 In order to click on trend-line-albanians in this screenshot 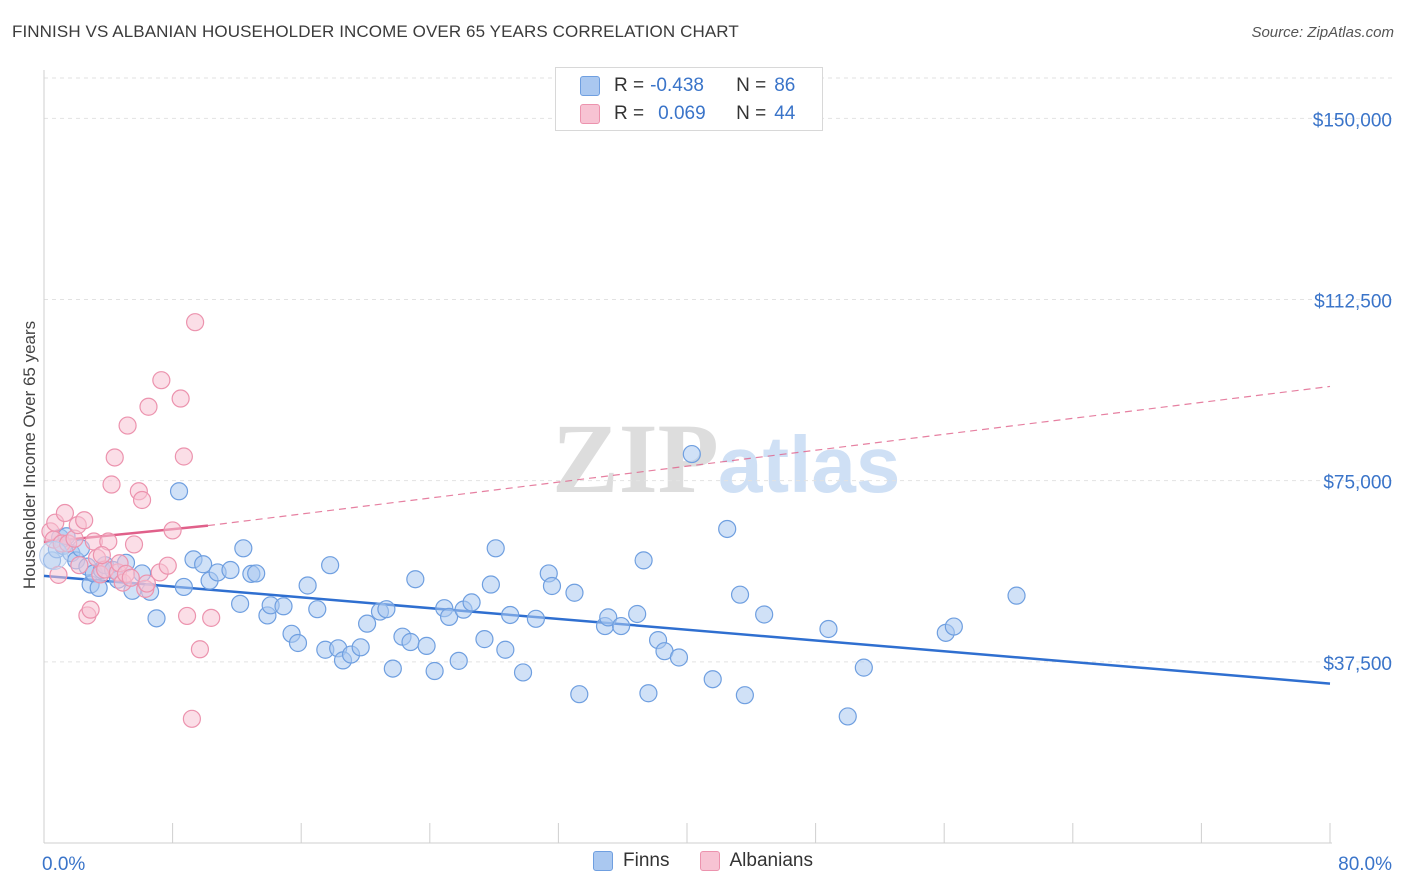, I will do `click(769, 456)`.